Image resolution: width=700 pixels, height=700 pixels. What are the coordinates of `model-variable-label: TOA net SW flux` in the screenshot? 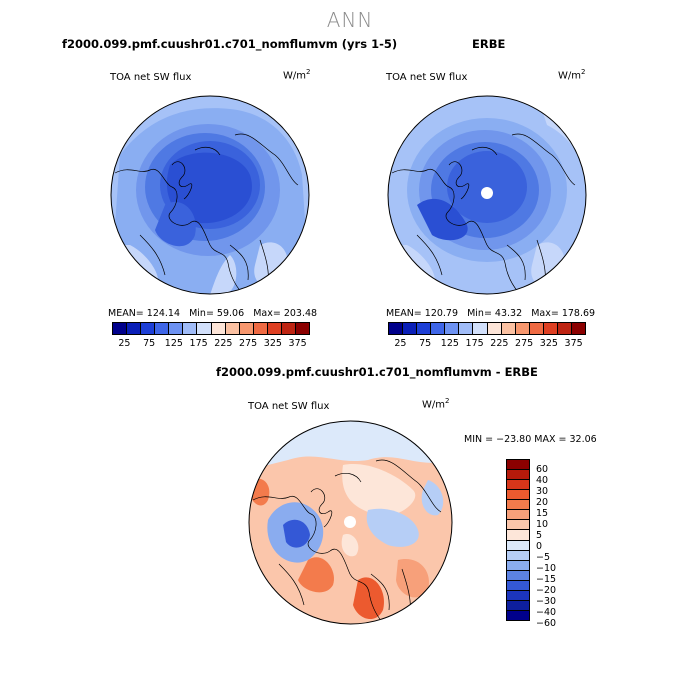 It's located at (151, 77).